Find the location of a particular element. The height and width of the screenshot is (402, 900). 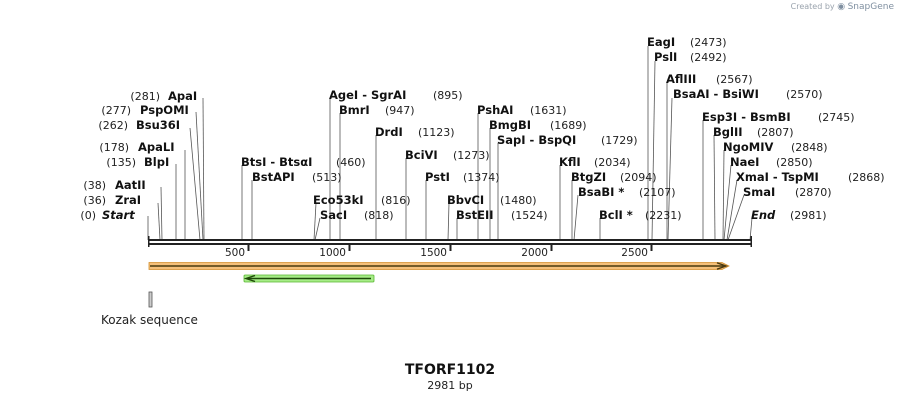

site-pos-bsu36i: (262) is located at coordinates (113, 125).